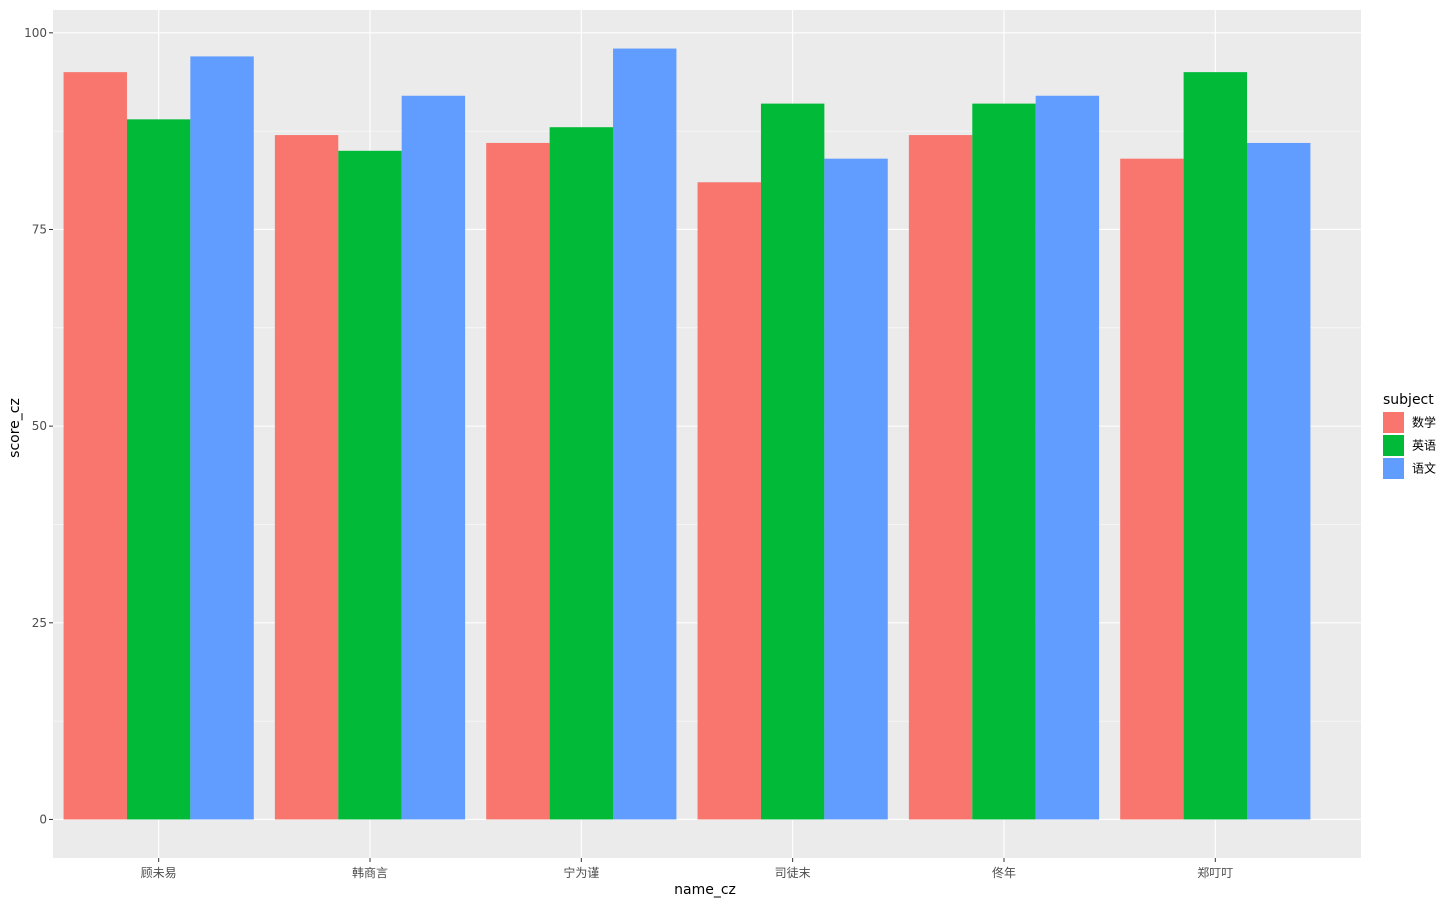 The width and height of the screenshot is (1456, 901). Describe the element at coordinates (39, 229) in the screenshot. I see `y-tick-label: 75` at that location.